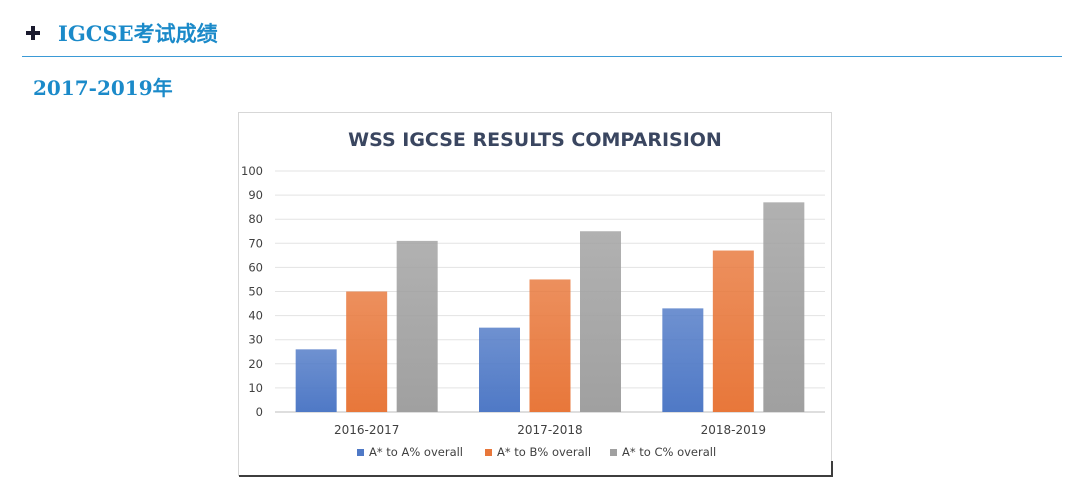 This screenshot has width=1080, height=488. I want to click on y-tick-label: 100, so click(252, 171).